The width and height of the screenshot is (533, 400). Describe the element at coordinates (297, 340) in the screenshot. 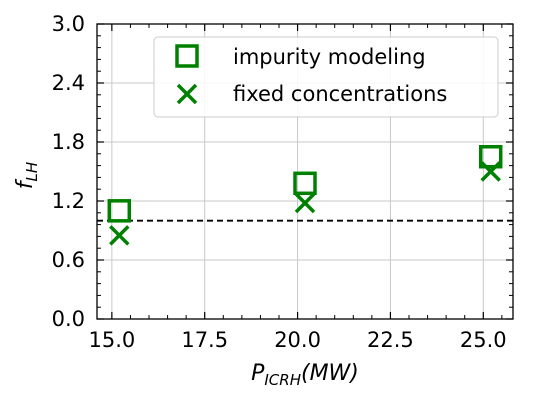

I see `x-tick-label: 20.0` at that location.